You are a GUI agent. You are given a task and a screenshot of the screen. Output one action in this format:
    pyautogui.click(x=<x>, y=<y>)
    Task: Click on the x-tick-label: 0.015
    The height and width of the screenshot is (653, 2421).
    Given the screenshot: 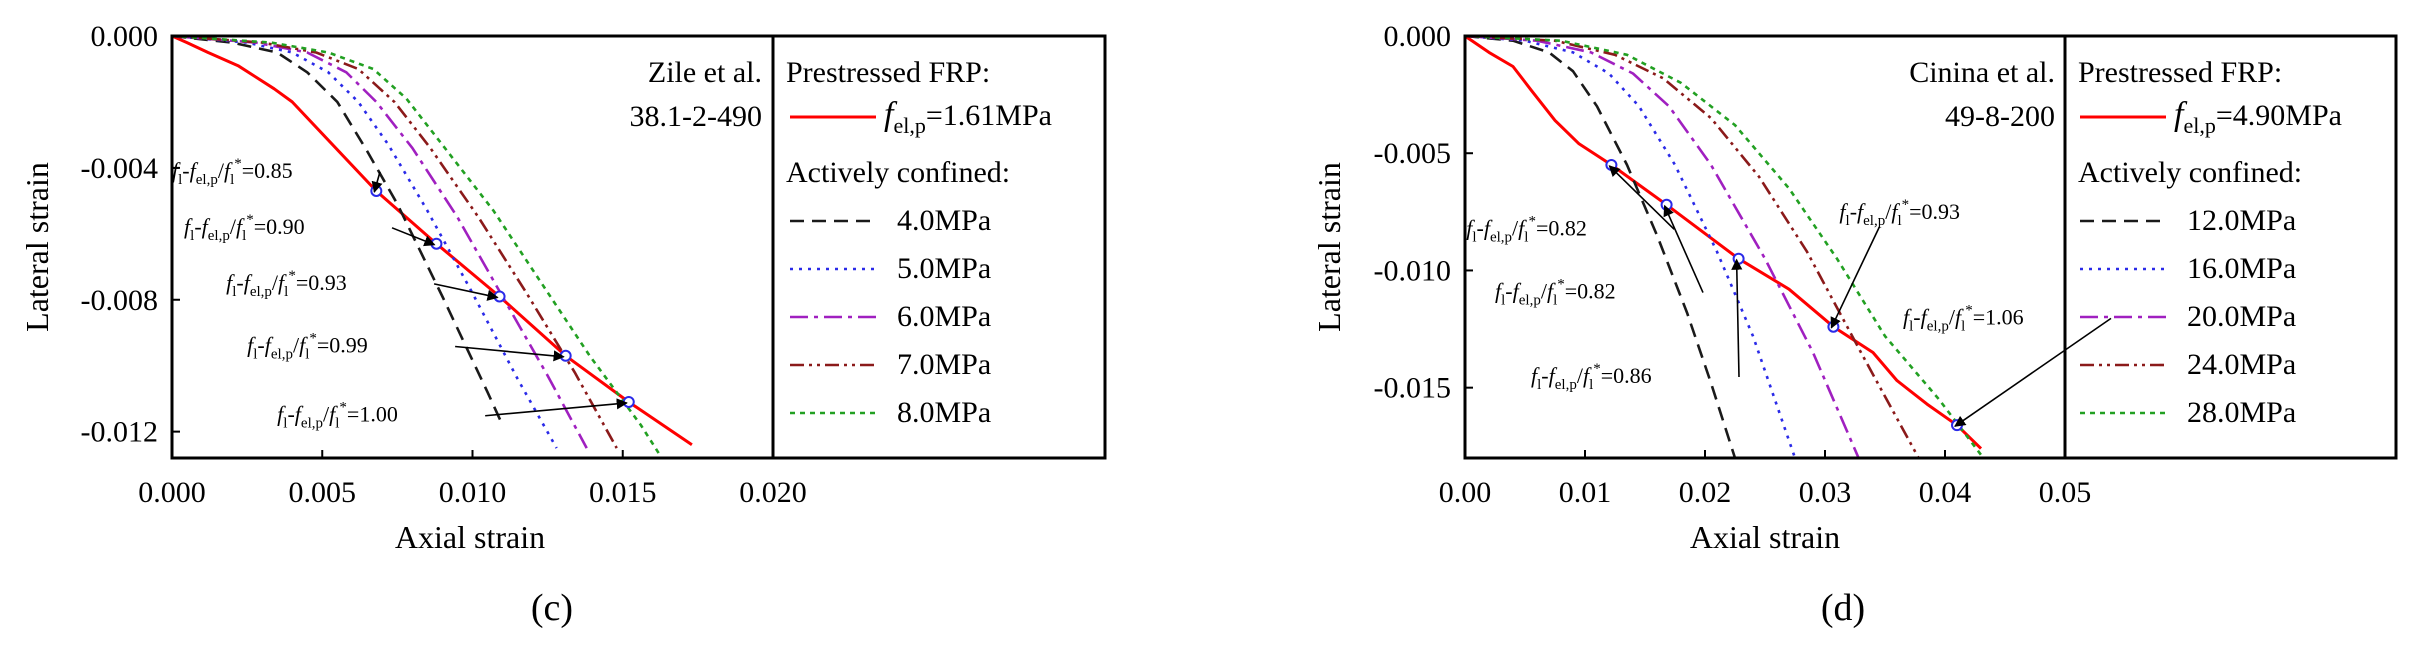 What is the action you would take?
    pyautogui.click(x=623, y=492)
    